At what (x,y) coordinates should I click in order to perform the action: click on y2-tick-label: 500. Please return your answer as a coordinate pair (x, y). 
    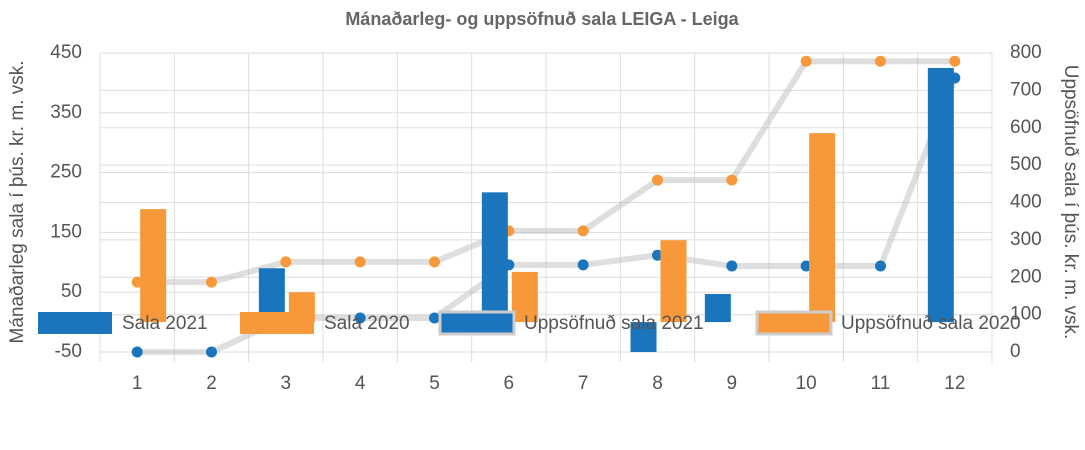
    Looking at the image, I should click on (1026, 164).